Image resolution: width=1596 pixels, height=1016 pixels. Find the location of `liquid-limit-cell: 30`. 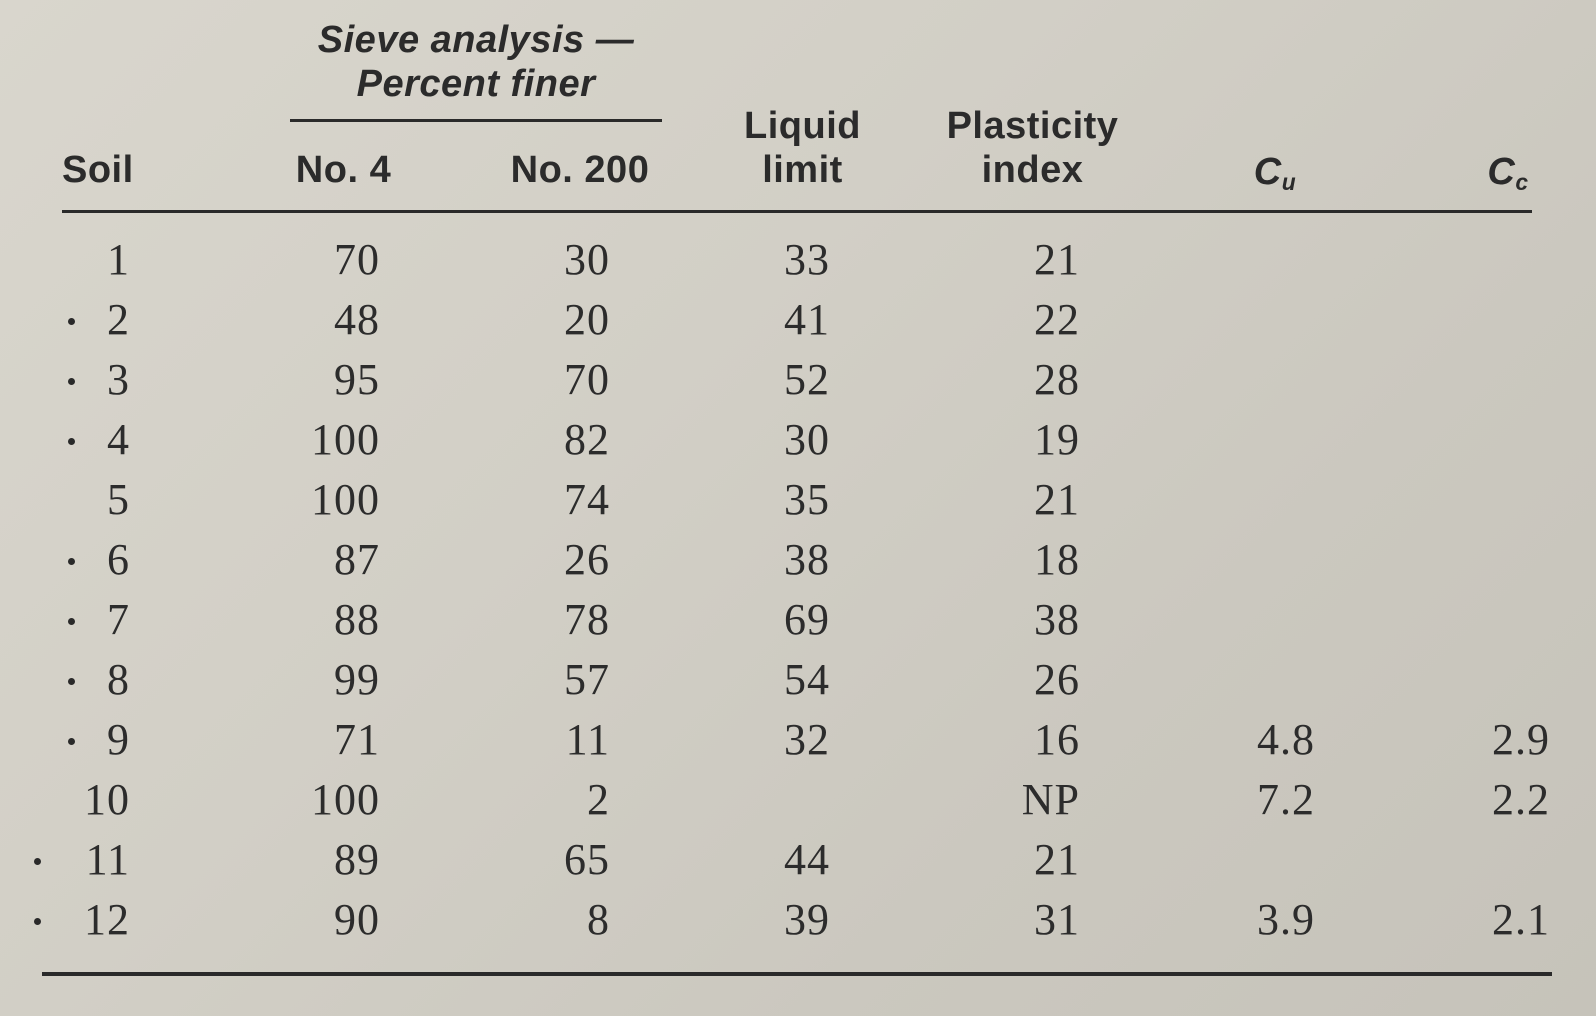

liquid-limit-cell: 30 is located at coordinates (807, 439).